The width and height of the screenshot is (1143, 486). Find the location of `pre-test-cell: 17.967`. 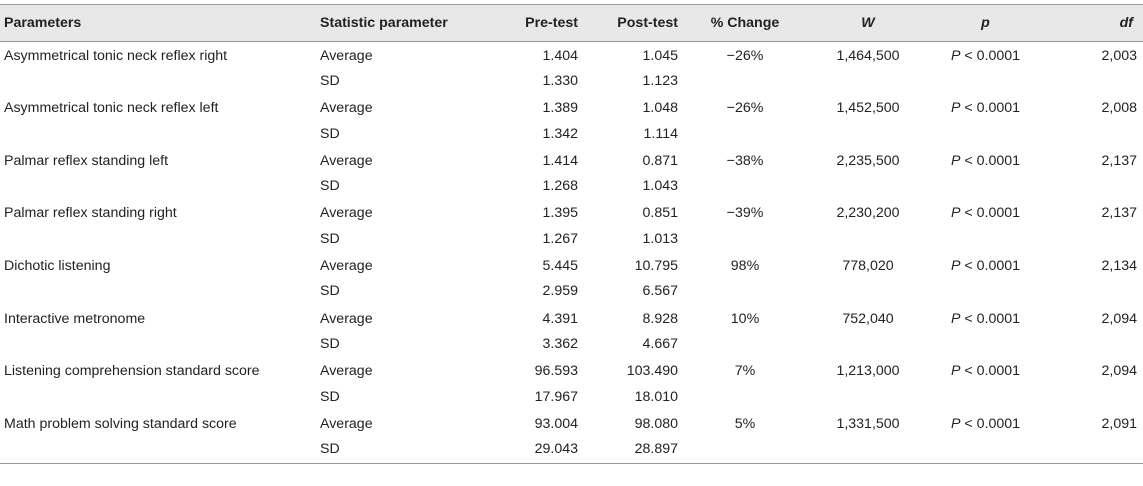

pre-test-cell: 17.967 is located at coordinates (556, 396).